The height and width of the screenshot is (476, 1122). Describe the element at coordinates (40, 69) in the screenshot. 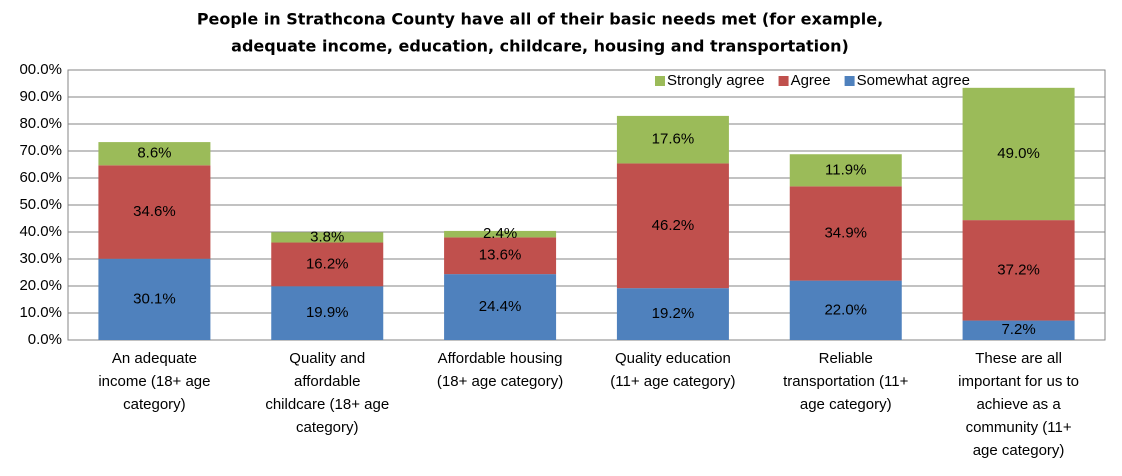

I see `y-tick-label: 00.0%` at that location.